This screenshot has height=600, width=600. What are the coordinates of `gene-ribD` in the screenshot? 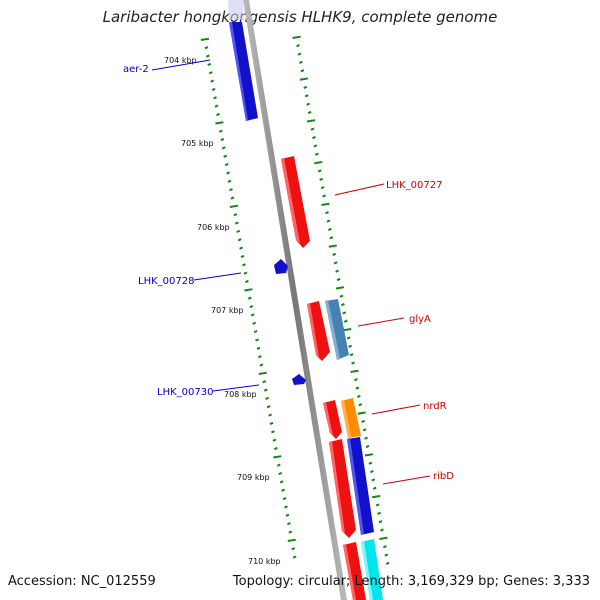 It's located at (360, 486).